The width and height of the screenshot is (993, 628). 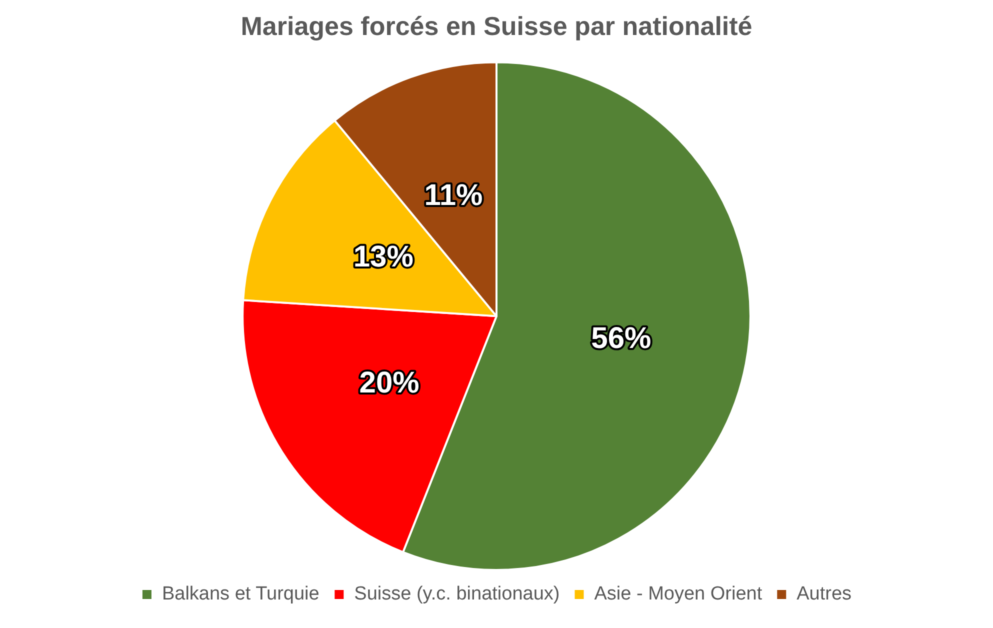 What do you see at coordinates (241, 594) in the screenshot?
I see `legend-label: Balkans et Turquie` at bounding box center [241, 594].